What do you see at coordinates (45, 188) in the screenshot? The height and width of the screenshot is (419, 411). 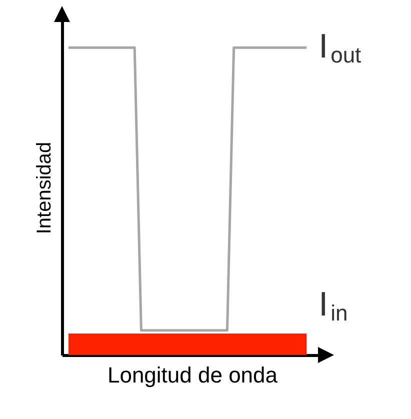 I see `y-axis-title: Intensidad` at bounding box center [45, 188].